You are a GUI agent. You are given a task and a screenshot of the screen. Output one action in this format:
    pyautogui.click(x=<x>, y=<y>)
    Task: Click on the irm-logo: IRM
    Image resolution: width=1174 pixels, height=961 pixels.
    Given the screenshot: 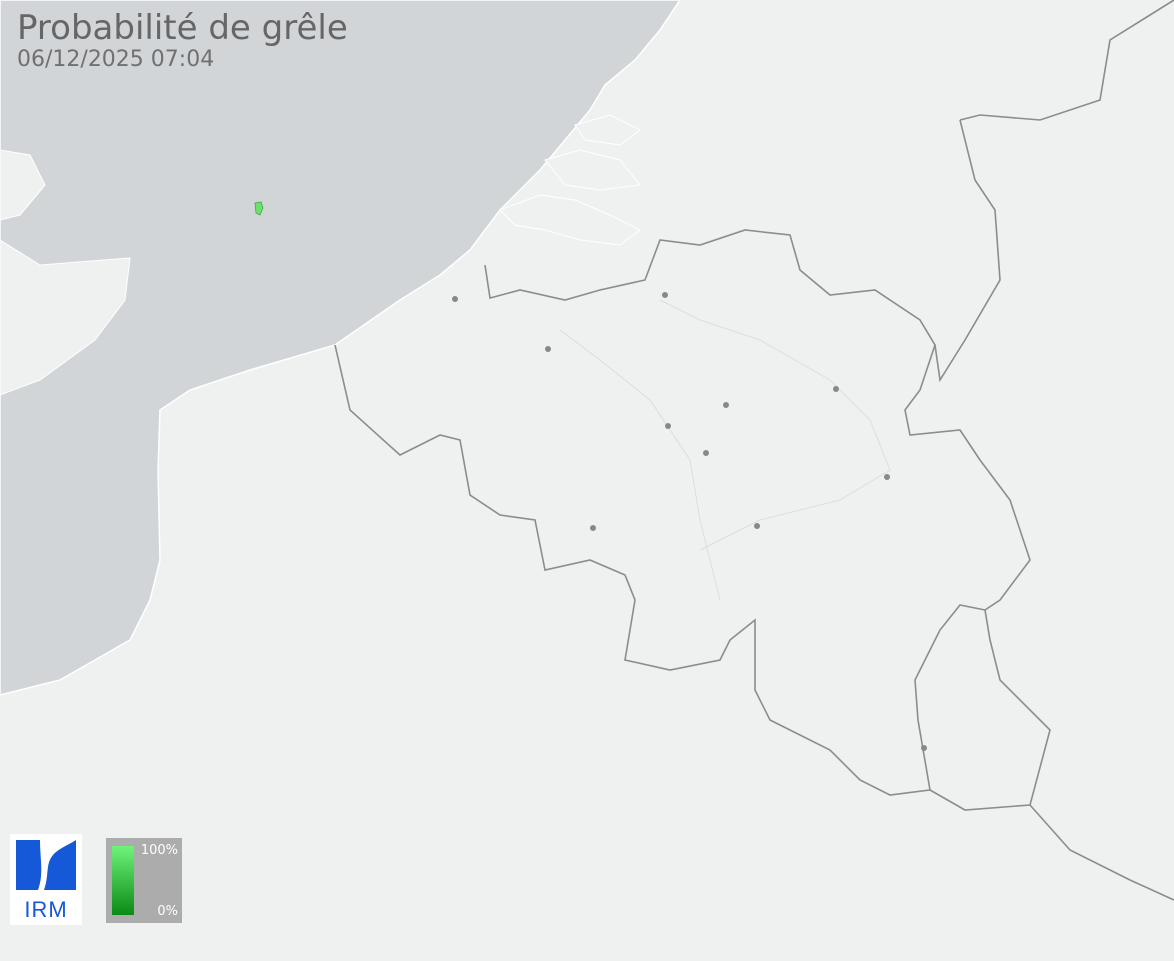 What is the action you would take?
    pyautogui.click(x=46, y=879)
    